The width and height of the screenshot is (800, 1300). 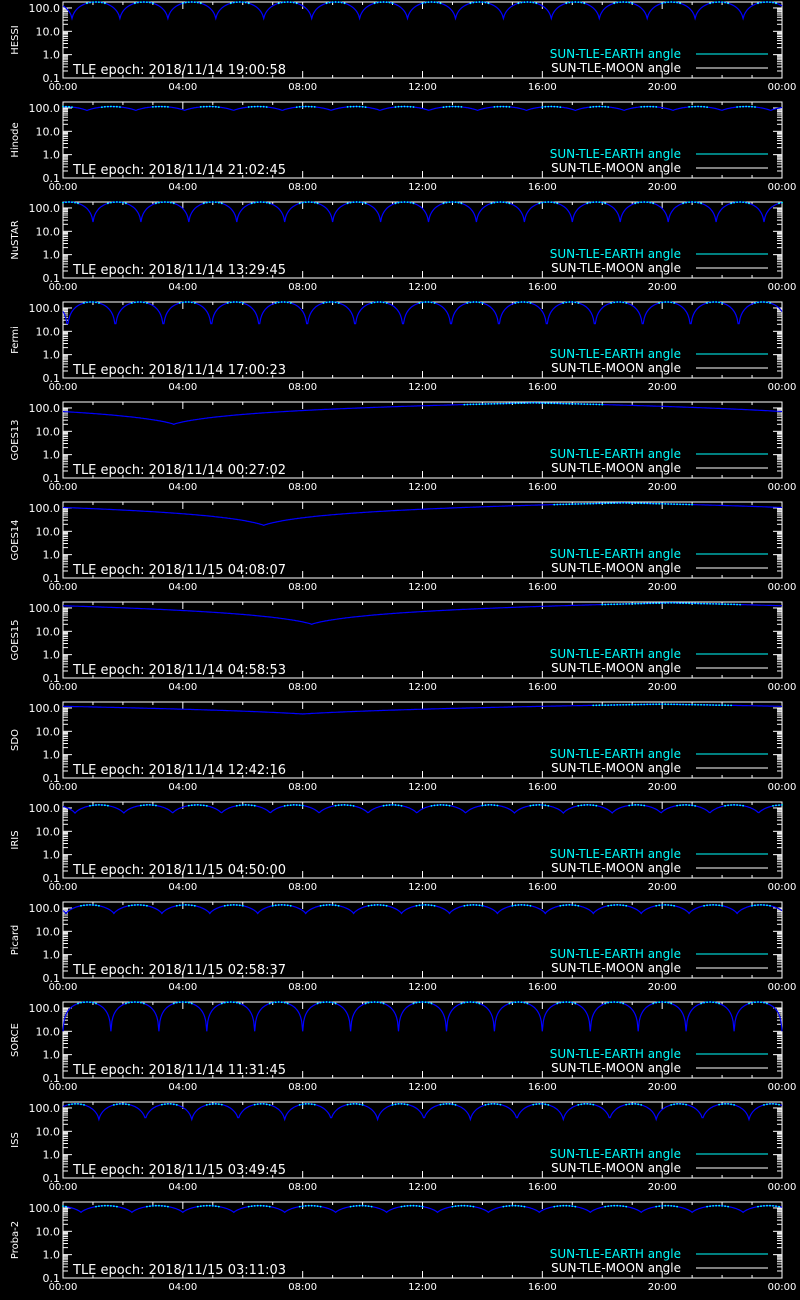 What do you see at coordinates (52, 878) in the screenshot?
I see `y-tick-label: 0.1` at bounding box center [52, 878].